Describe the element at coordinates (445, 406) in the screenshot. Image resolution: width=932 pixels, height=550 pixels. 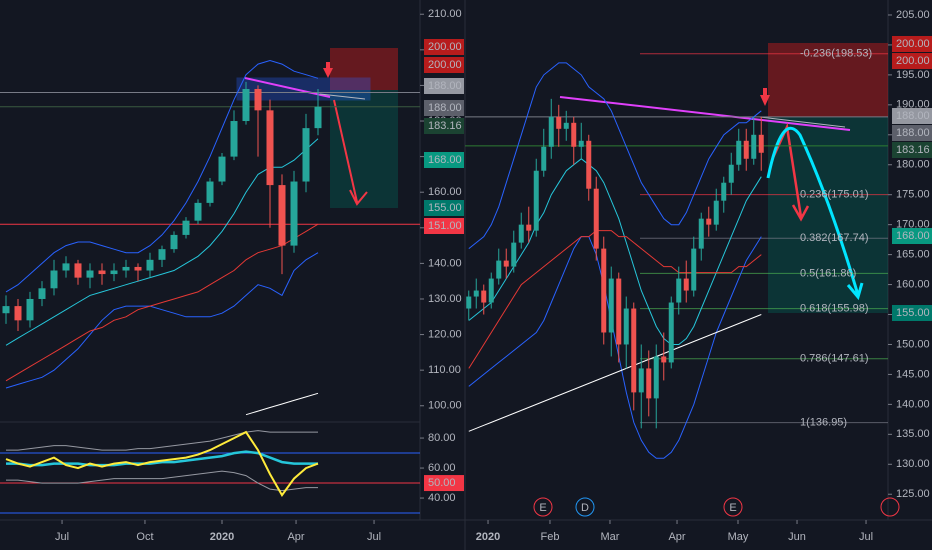
I see `y-tick-label: 100.00` at that location.